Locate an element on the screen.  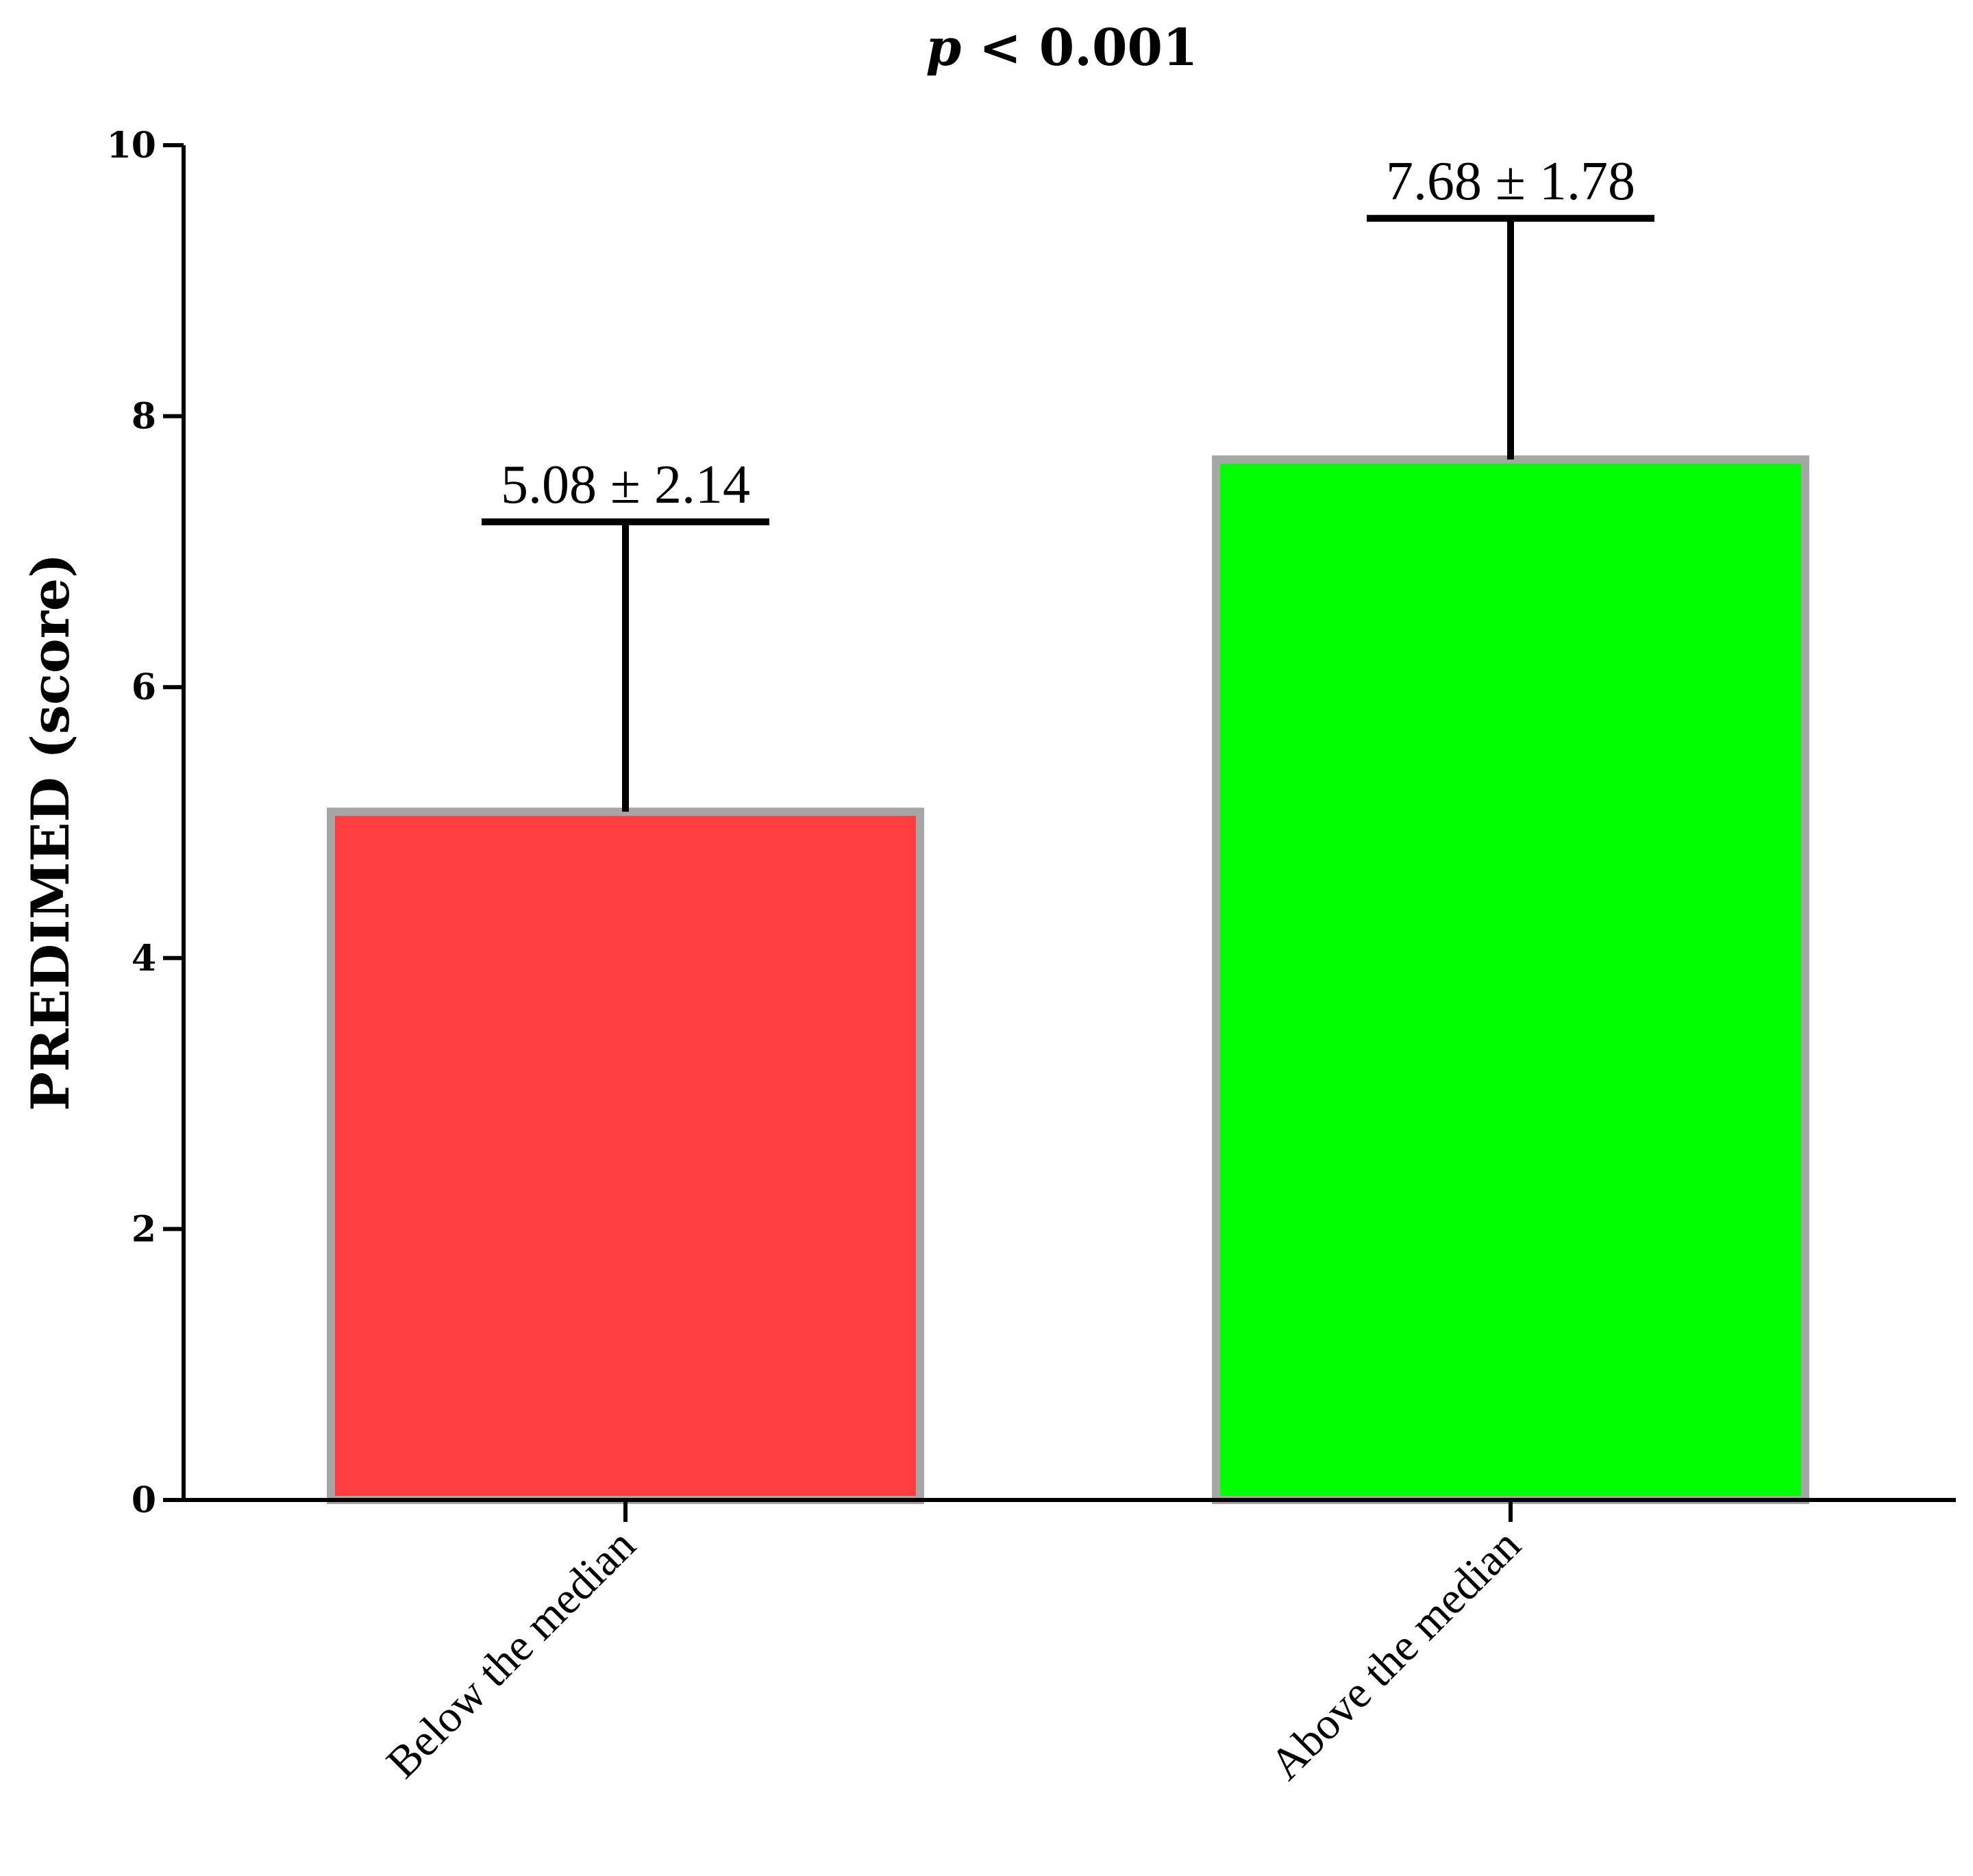
x-tick-label-1: Below the median is located at coordinates (511, 1654).